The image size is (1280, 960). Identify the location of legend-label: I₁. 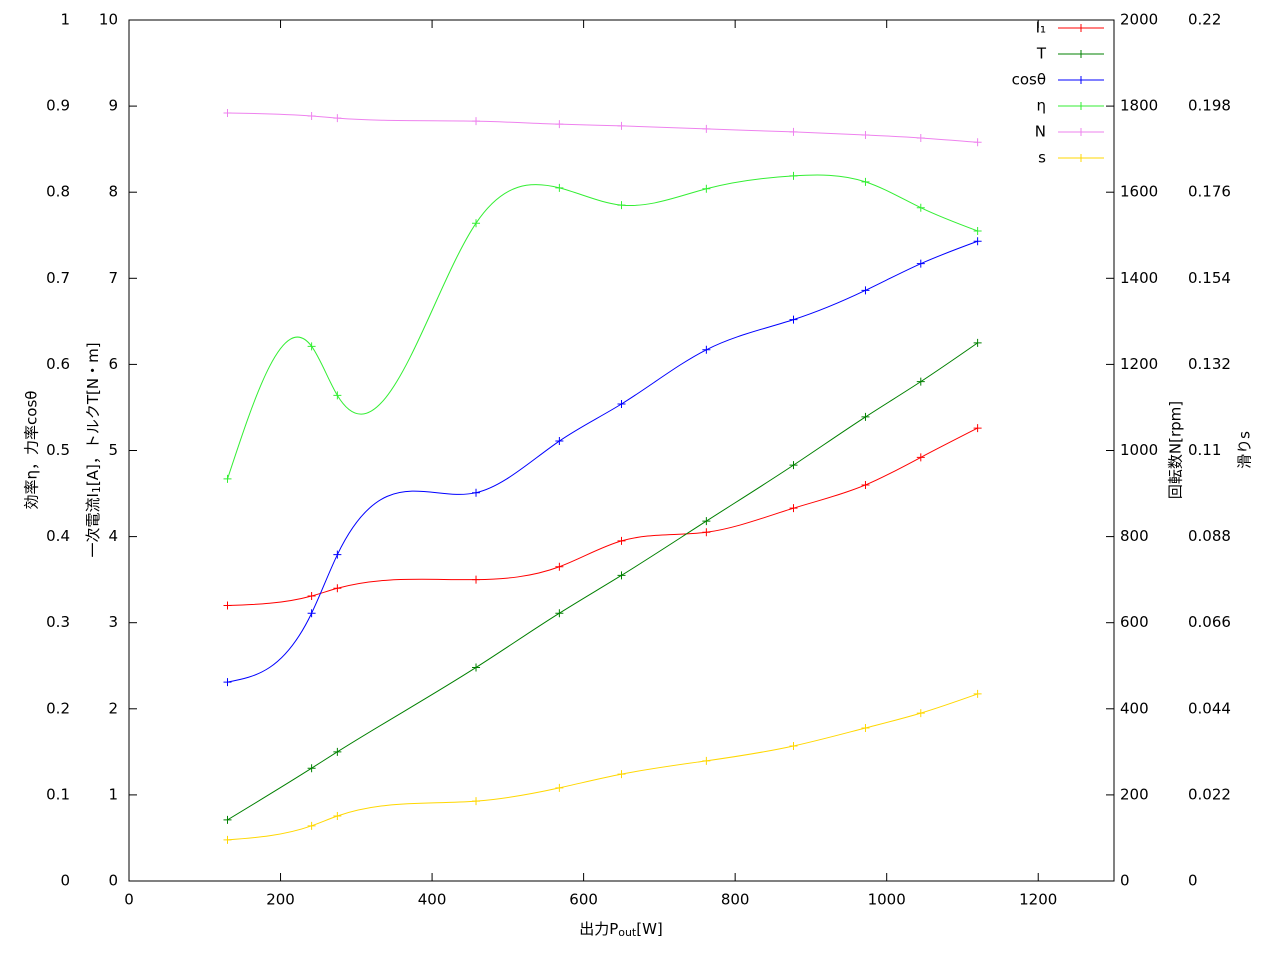
(1041, 28).